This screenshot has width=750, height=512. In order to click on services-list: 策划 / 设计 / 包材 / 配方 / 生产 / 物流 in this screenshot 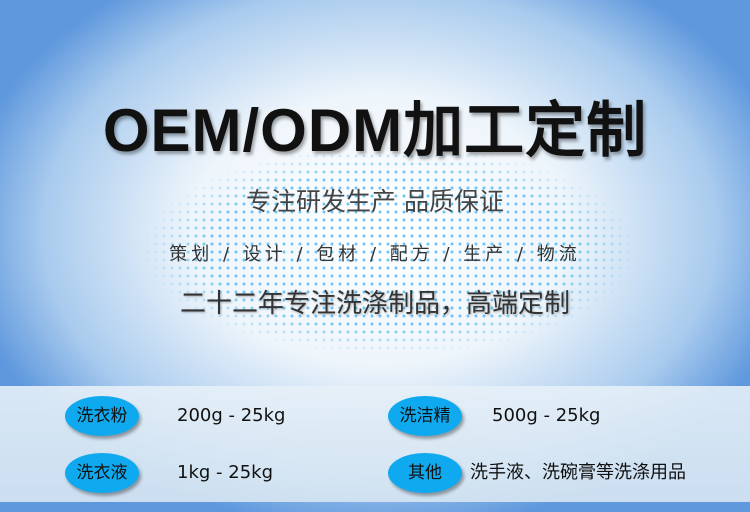, I will do `click(375, 254)`.